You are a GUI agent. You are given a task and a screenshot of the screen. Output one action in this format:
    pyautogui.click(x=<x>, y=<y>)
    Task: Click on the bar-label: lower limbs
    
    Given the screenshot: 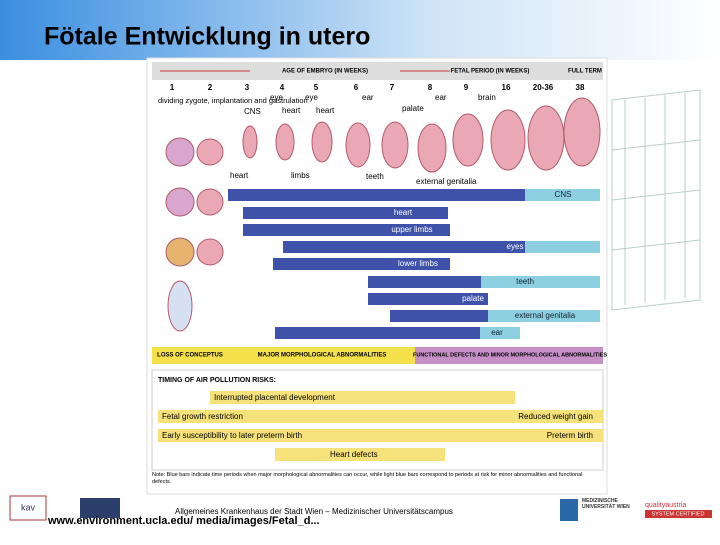 What is the action you would take?
    pyautogui.click(x=418, y=263)
    